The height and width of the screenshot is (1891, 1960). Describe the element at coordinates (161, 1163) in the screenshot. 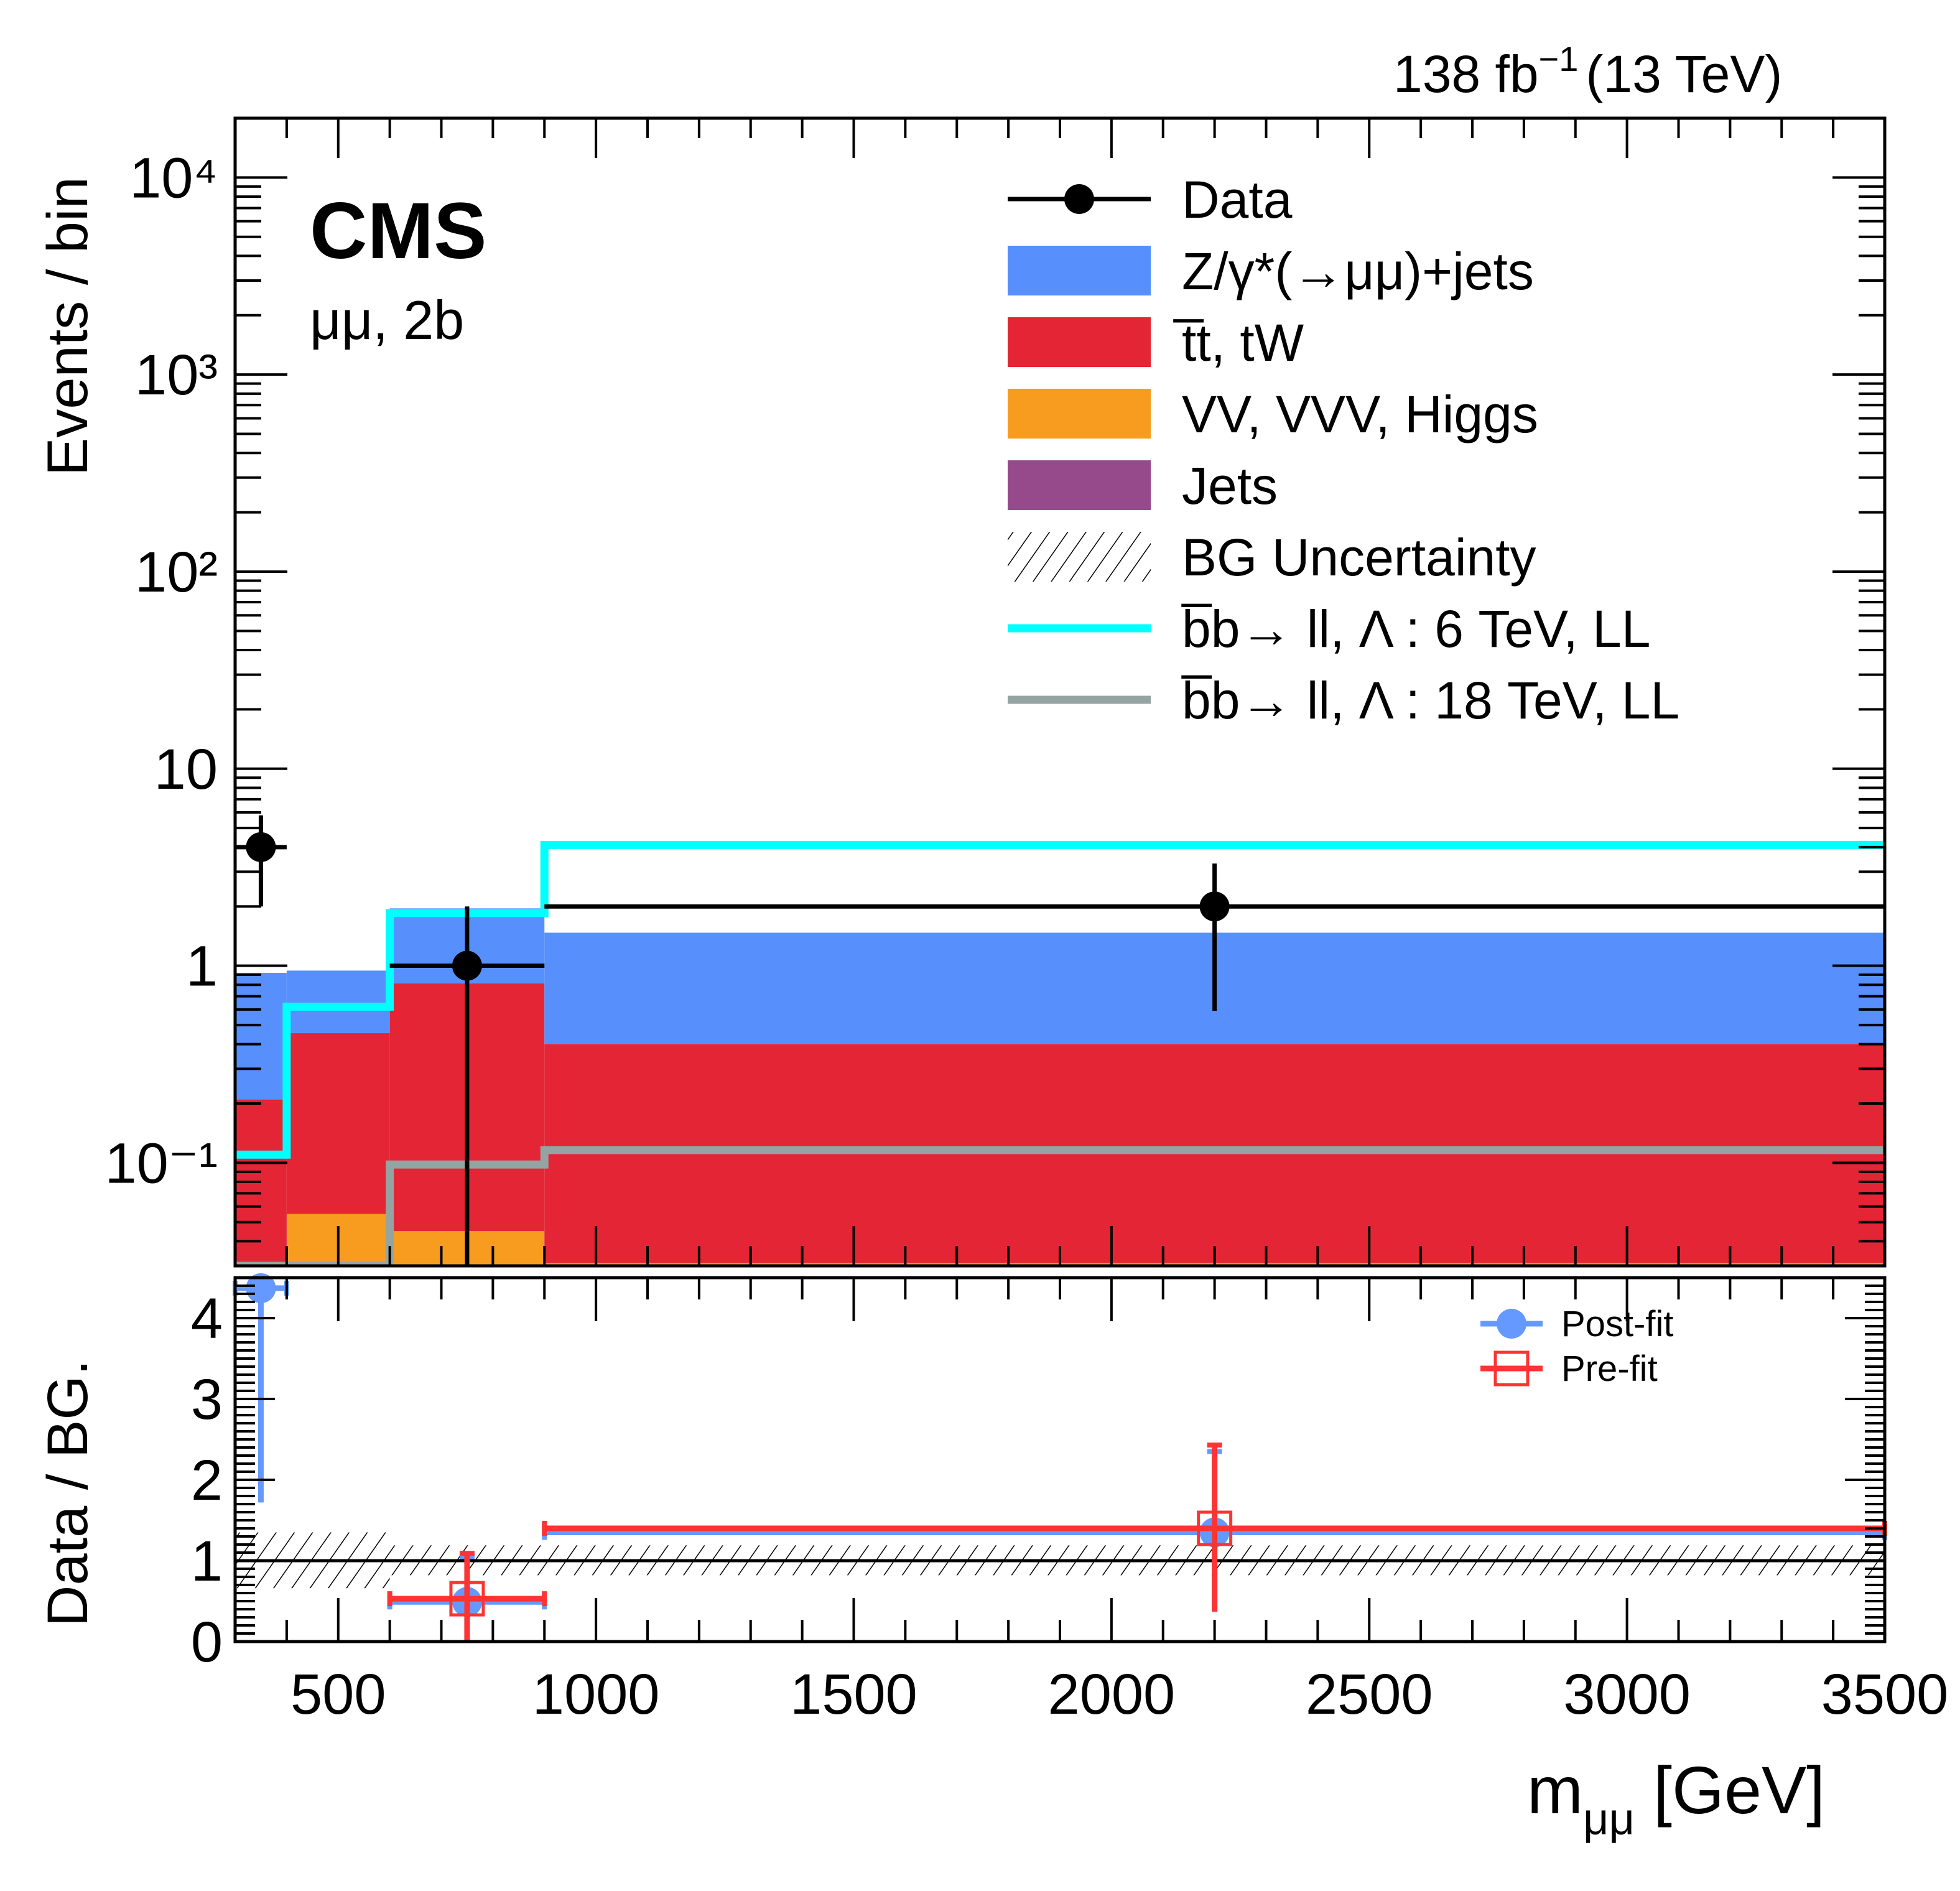

I see `y-tick-label: 10⁻¹` at that location.